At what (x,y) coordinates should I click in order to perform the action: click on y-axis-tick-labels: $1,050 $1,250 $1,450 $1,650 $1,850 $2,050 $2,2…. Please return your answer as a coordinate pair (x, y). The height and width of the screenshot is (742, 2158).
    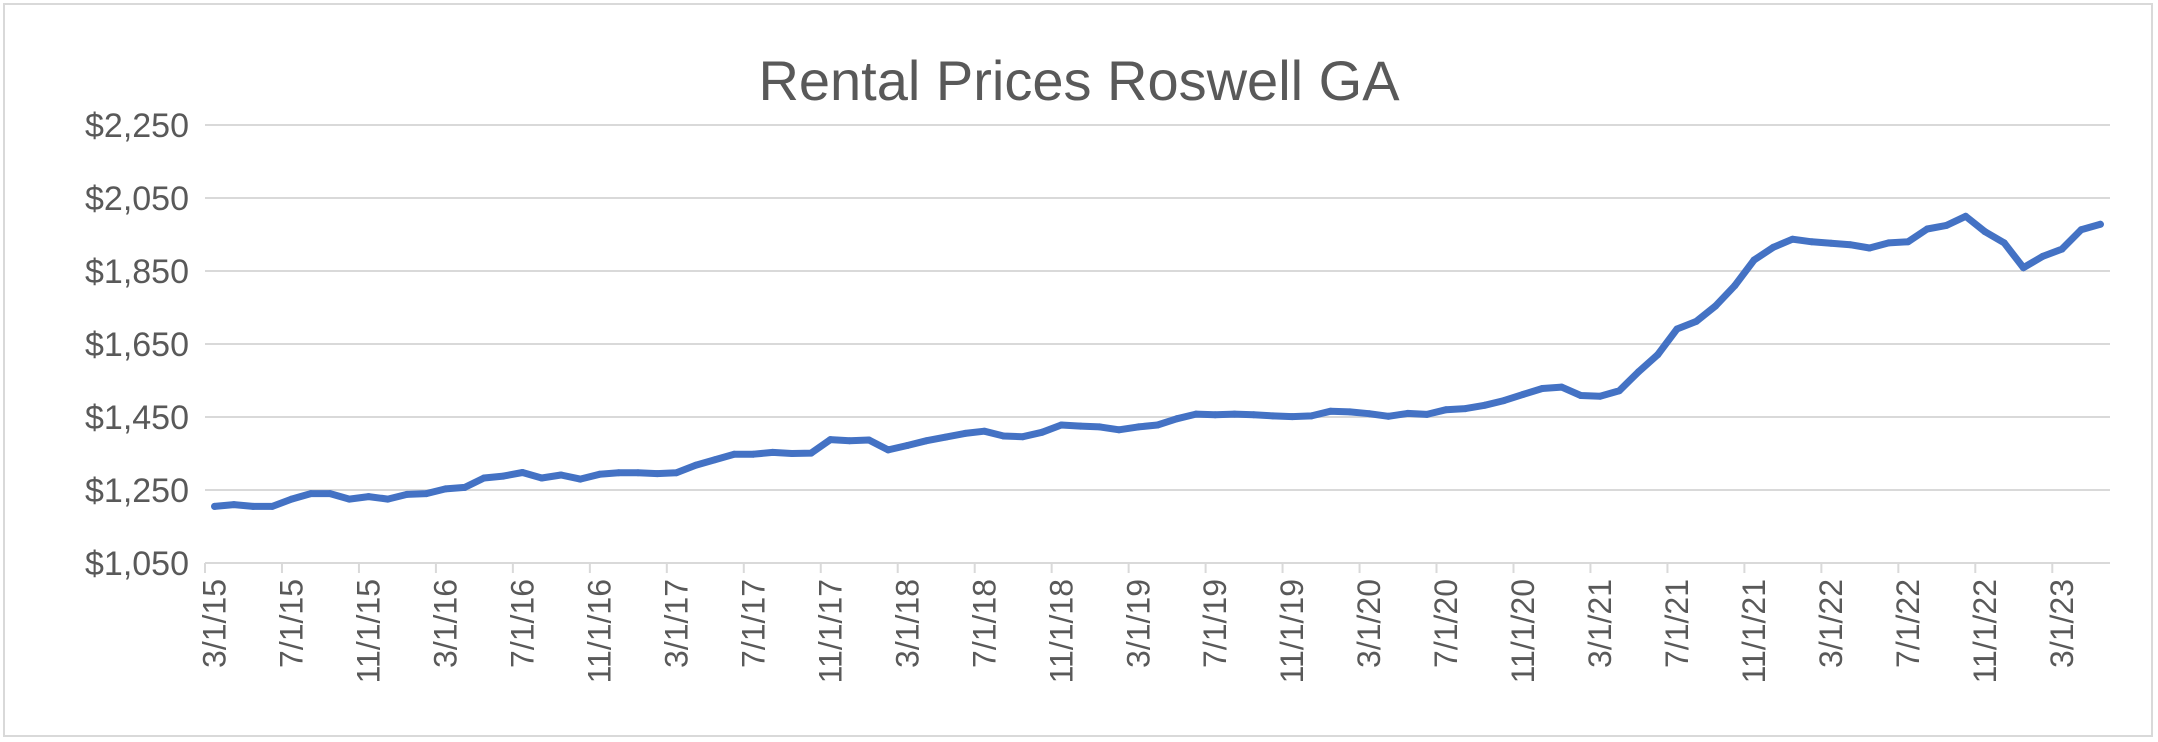
    Looking at the image, I should click on (137, 345).